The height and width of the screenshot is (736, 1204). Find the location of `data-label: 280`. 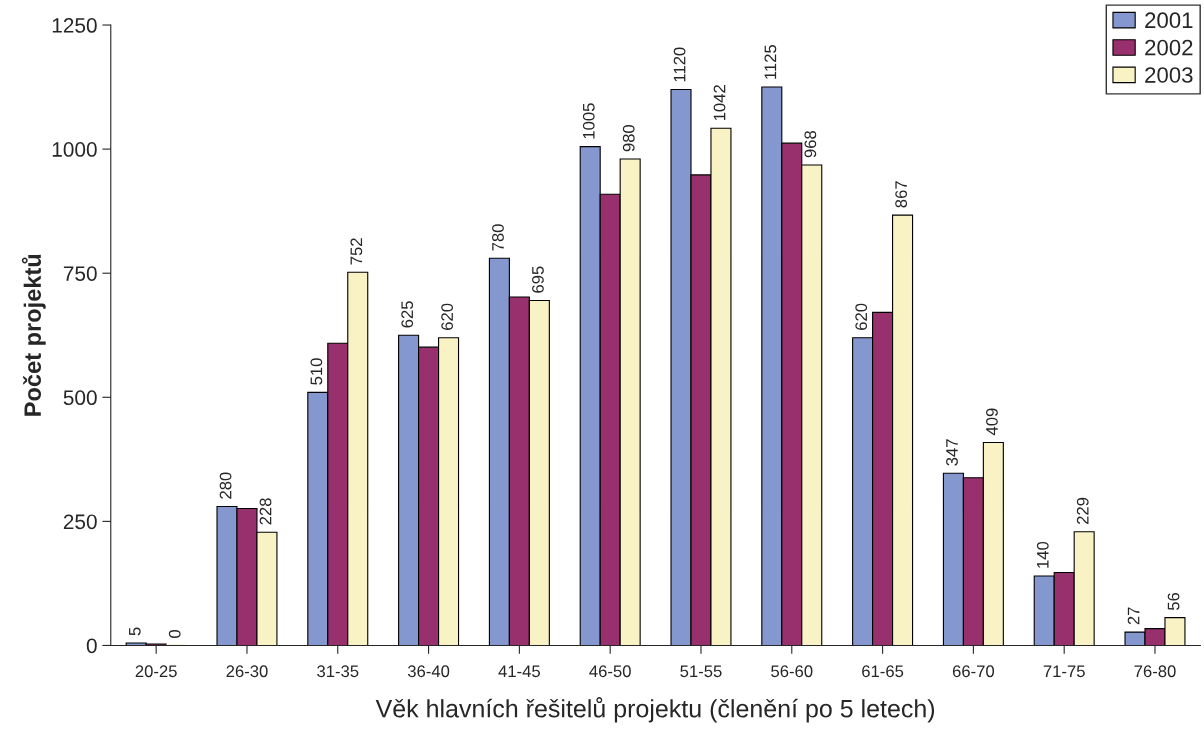

data-label: 280 is located at coordinates (225, 485).